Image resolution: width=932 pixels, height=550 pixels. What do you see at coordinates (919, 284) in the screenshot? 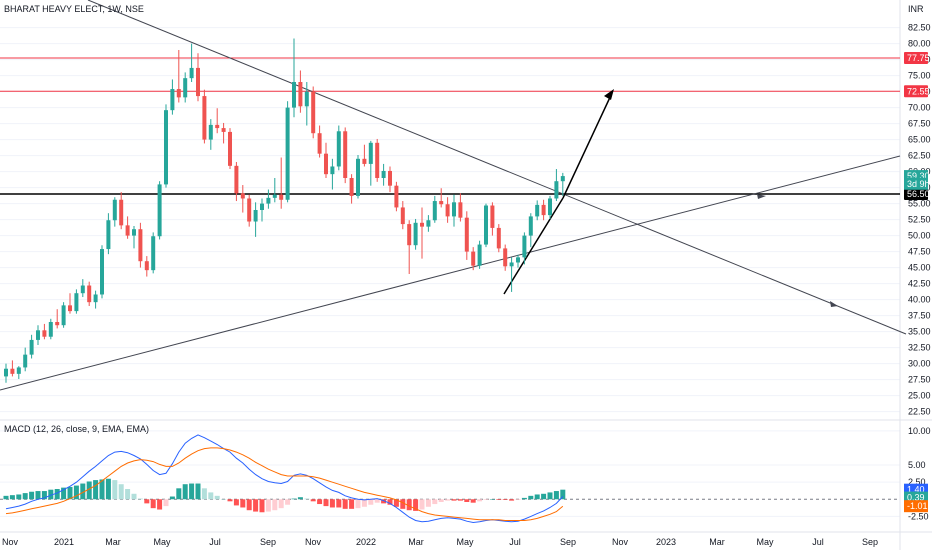
I see `price-tick-label: 42.50` at bounding box center [919, 284].